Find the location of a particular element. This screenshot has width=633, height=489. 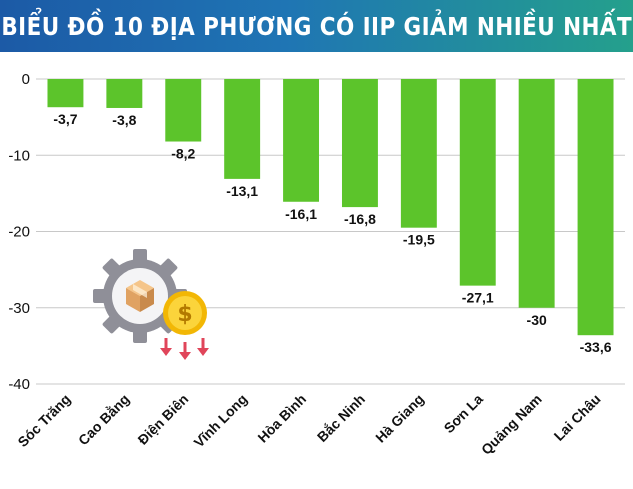

data-label: -16,8 is located at coordinates (360, 219).